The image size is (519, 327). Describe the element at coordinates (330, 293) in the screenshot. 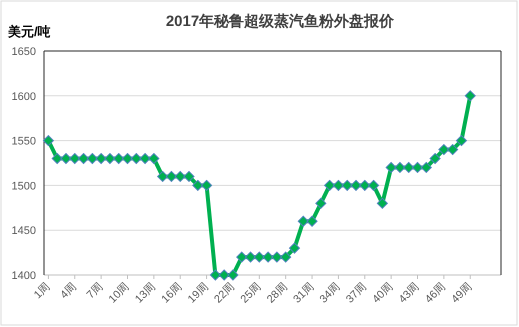

I see `x-tick-label: 34周` at that location.